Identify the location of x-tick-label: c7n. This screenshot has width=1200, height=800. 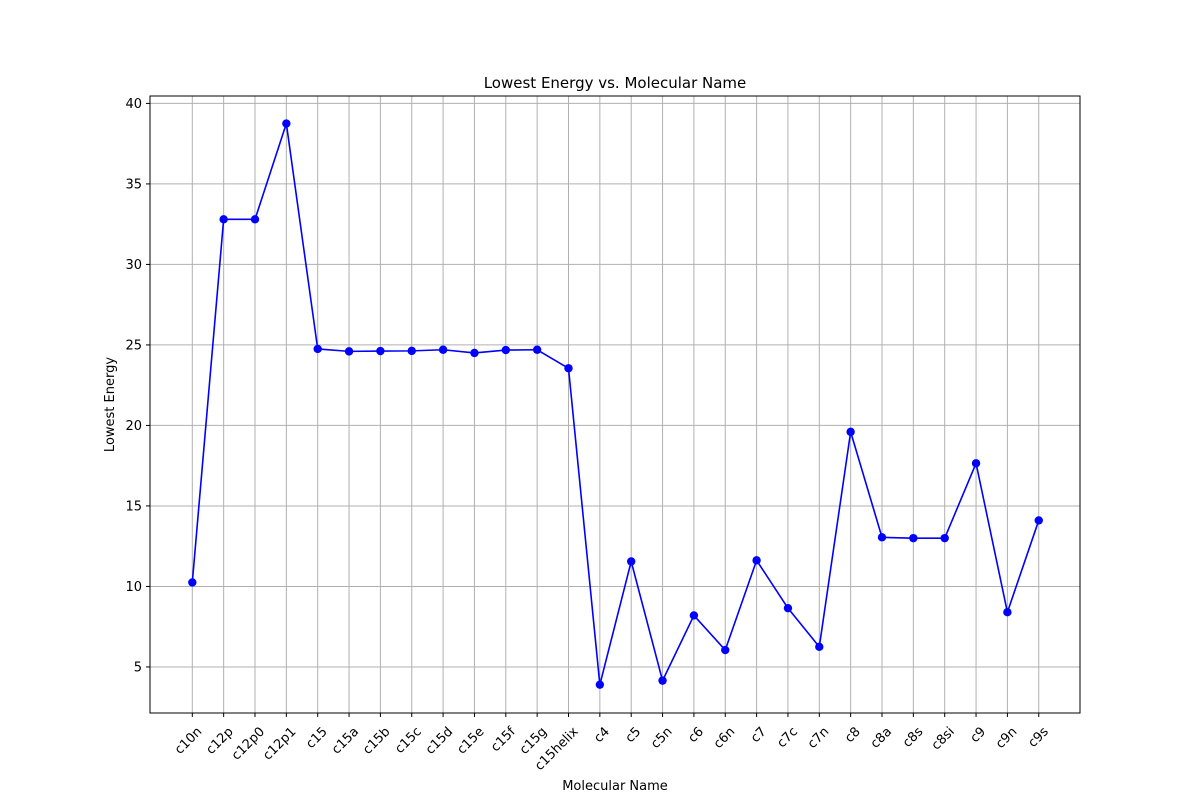
(818, 737).